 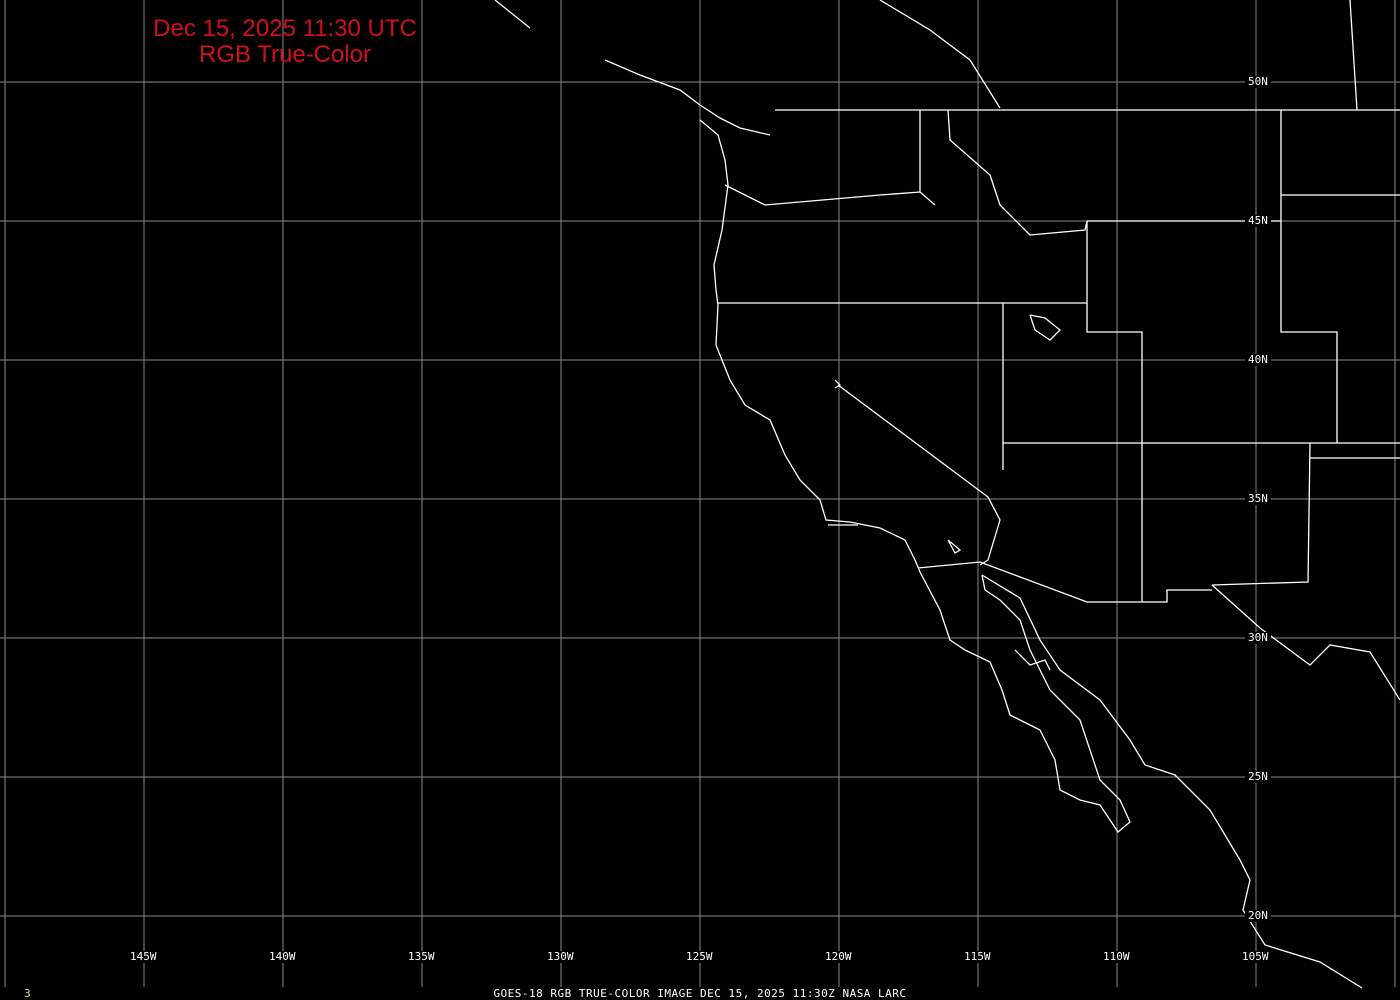 I want to click on nm-east-border, so click(x=1261, y=514).